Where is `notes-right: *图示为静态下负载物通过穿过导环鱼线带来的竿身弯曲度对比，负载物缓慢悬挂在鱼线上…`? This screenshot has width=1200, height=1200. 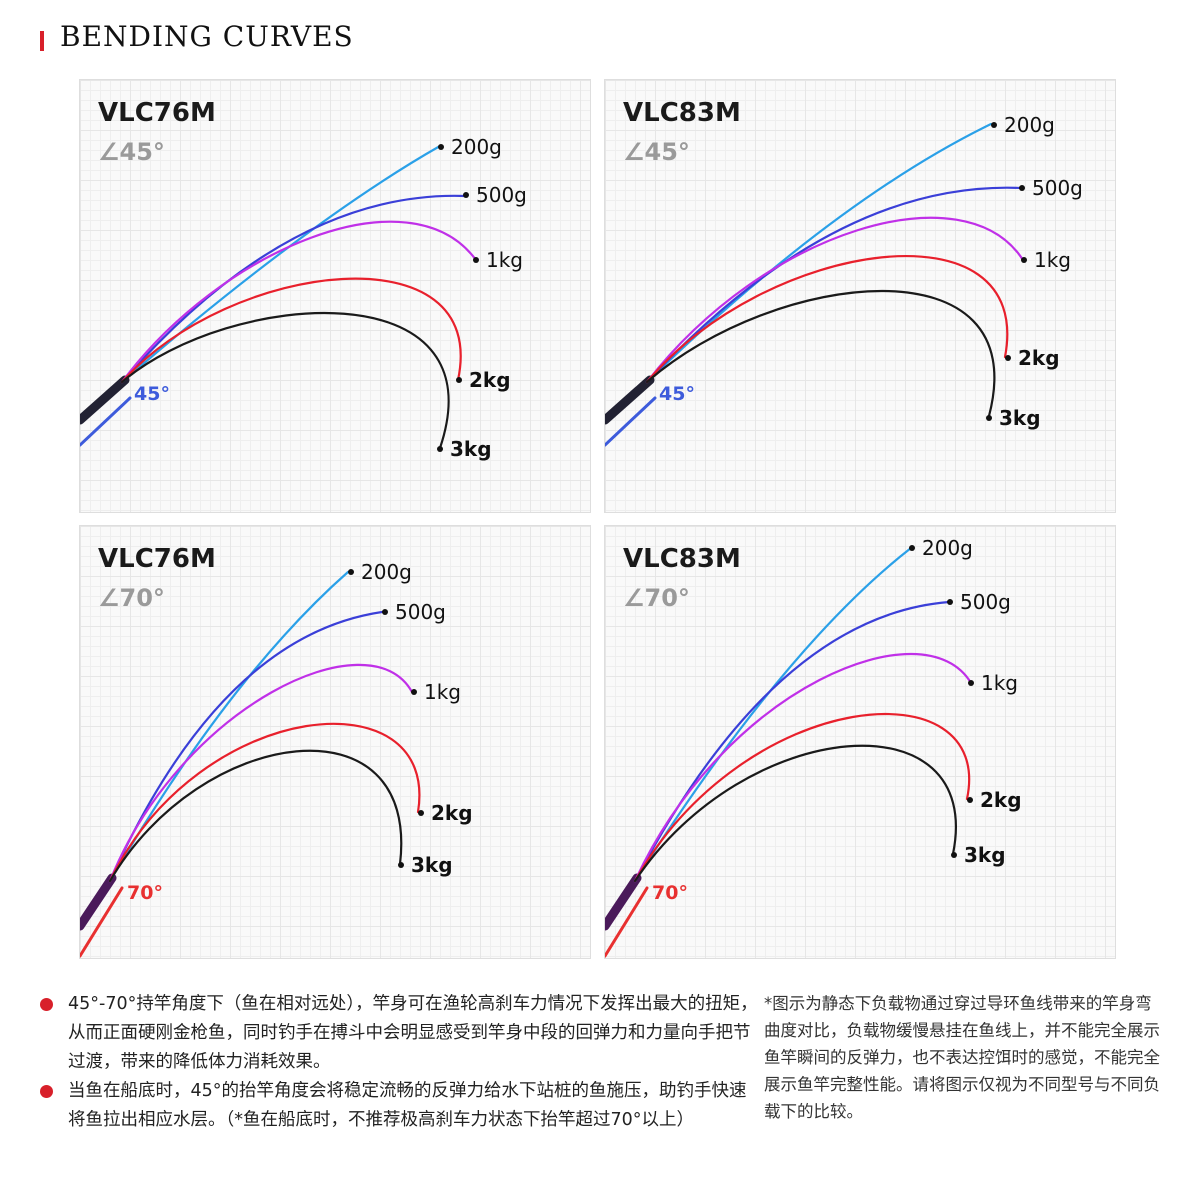 notes-right: *图示为静态下负载物通过穿过导环鱼线带来的竿身弯曲度对比，负载物缓慢悬挂在鱼线上… is located at coordinates (964, 1057).